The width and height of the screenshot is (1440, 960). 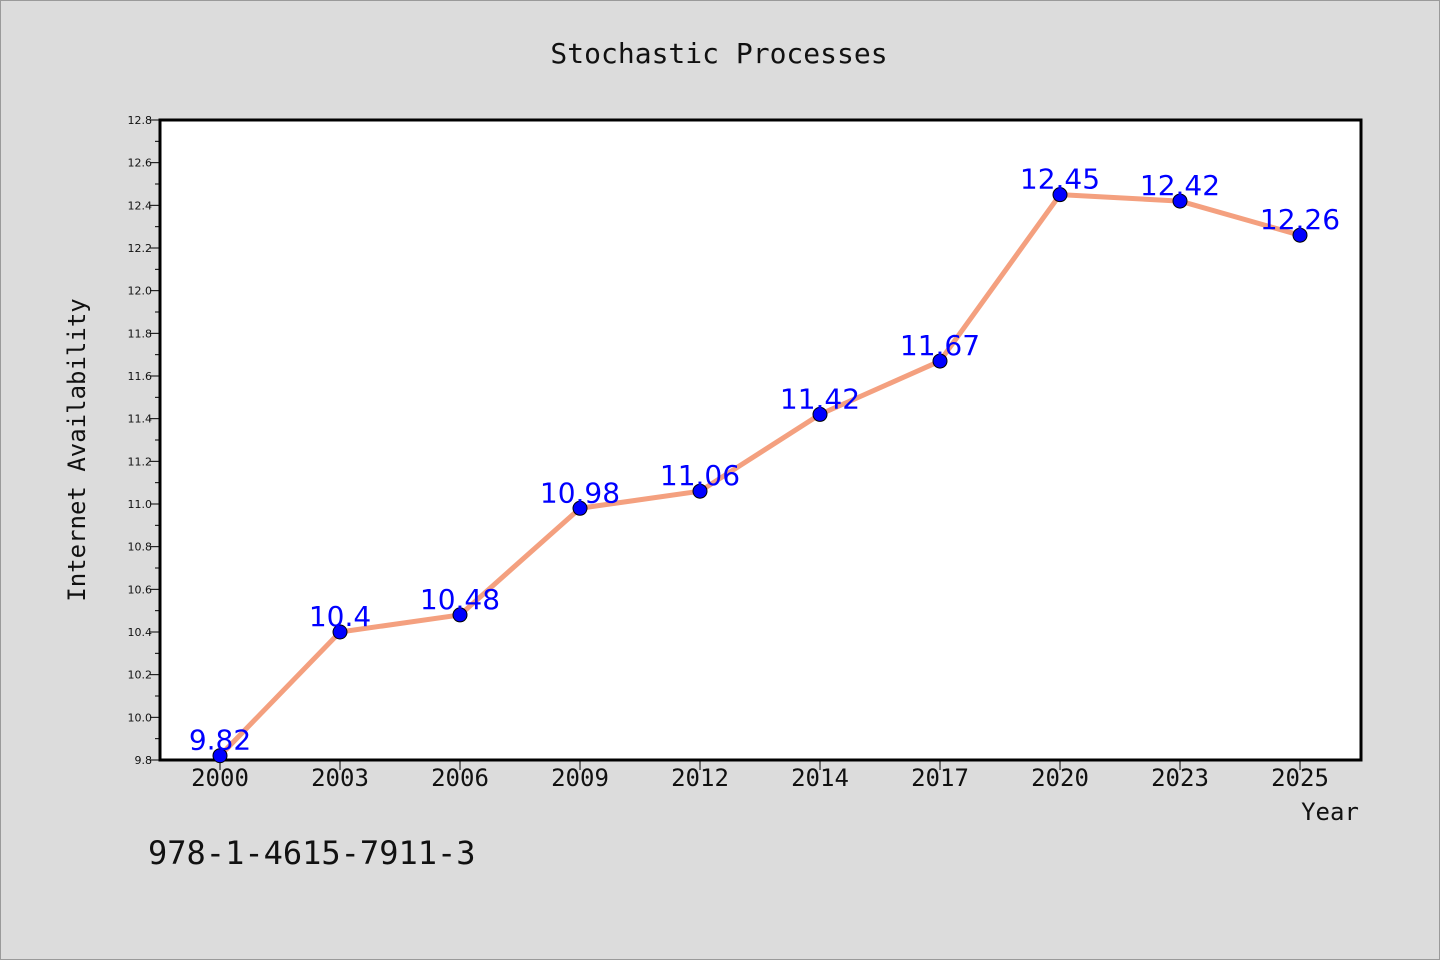 What do you see at coordinates (580, 778) in the screenshot?
I see `x-tick-label: 2009` at bounding box center [580, 778].